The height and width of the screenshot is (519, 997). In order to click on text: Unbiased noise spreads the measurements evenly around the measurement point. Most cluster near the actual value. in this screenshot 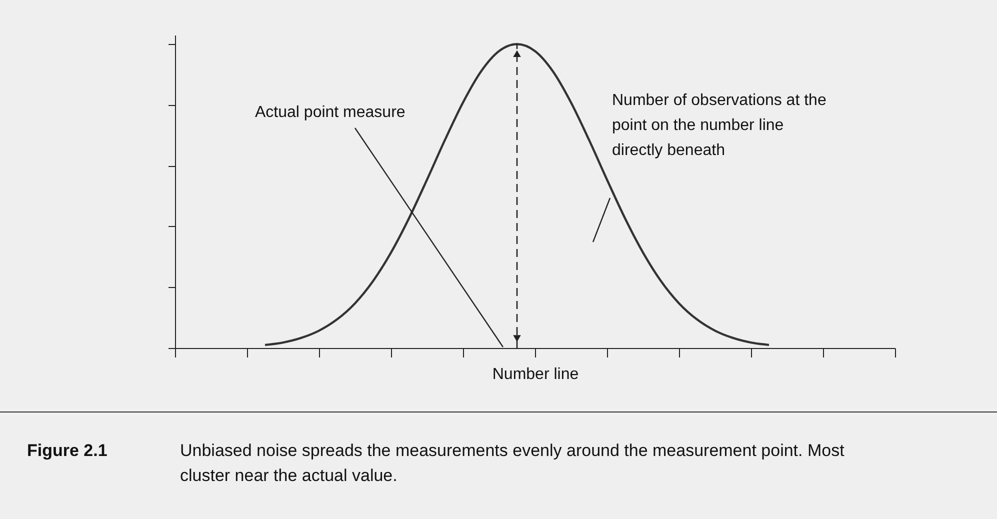, I will do `click(512, 463)`.